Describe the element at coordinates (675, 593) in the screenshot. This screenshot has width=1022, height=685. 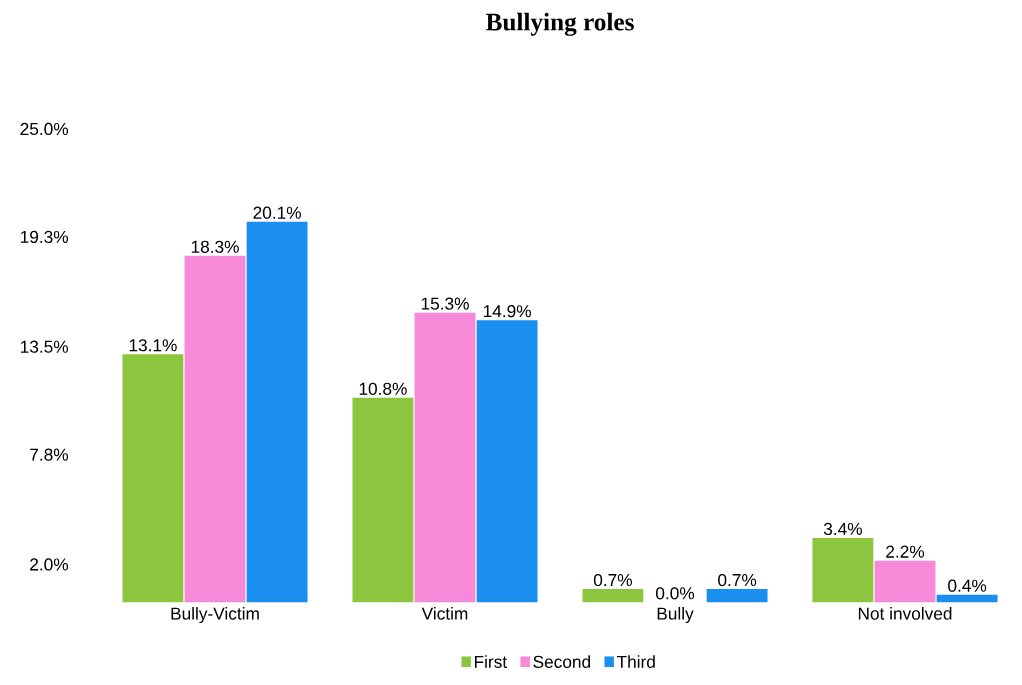
I see `data-label: 0.0%` at that location.